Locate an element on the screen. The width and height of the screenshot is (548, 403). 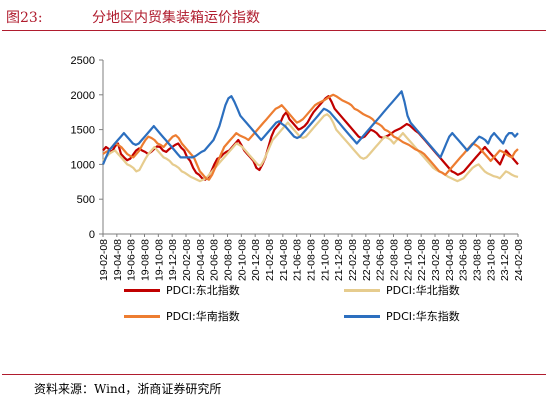
x-tick-label: 21-06-08 is located at coordinates (298, 260).